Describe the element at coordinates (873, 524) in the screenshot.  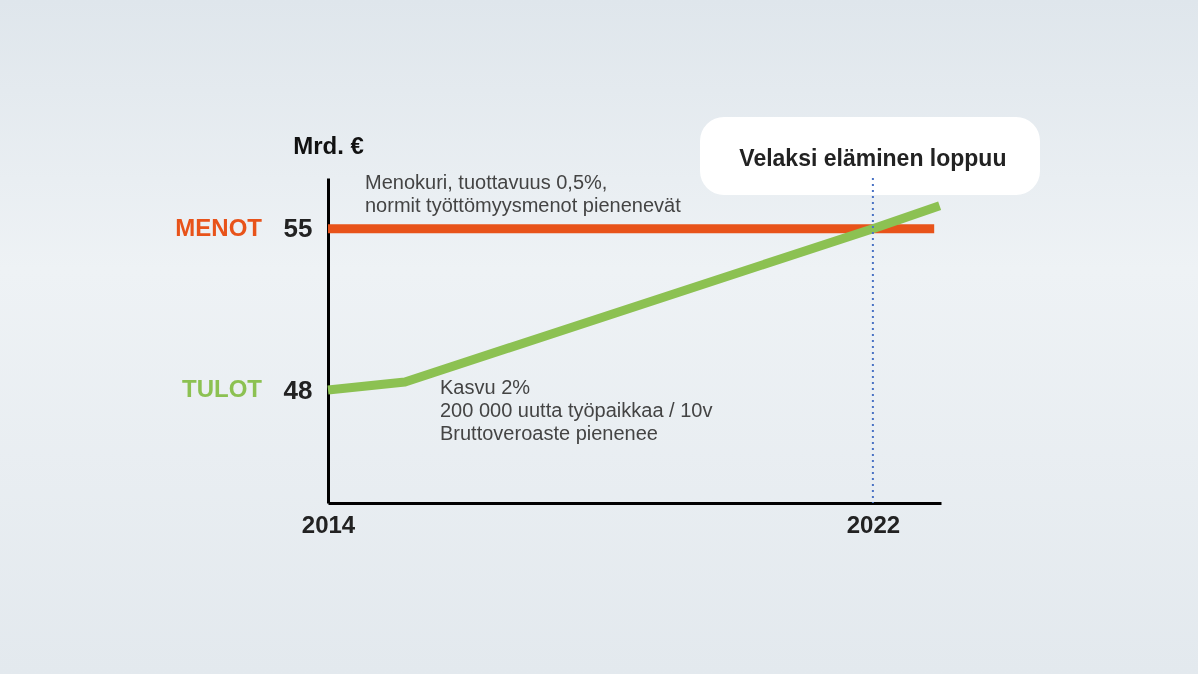
I see `x-tick-label: 2022` at that location.